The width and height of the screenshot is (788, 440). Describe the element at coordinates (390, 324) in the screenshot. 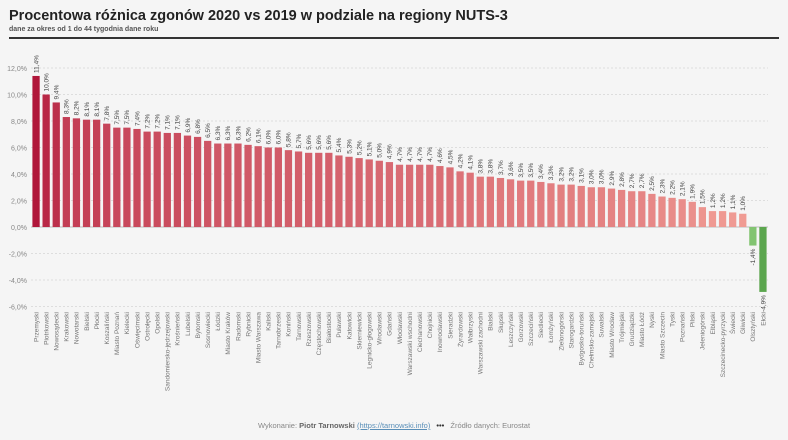

I see `x-tick-label: Gdański` at that location.